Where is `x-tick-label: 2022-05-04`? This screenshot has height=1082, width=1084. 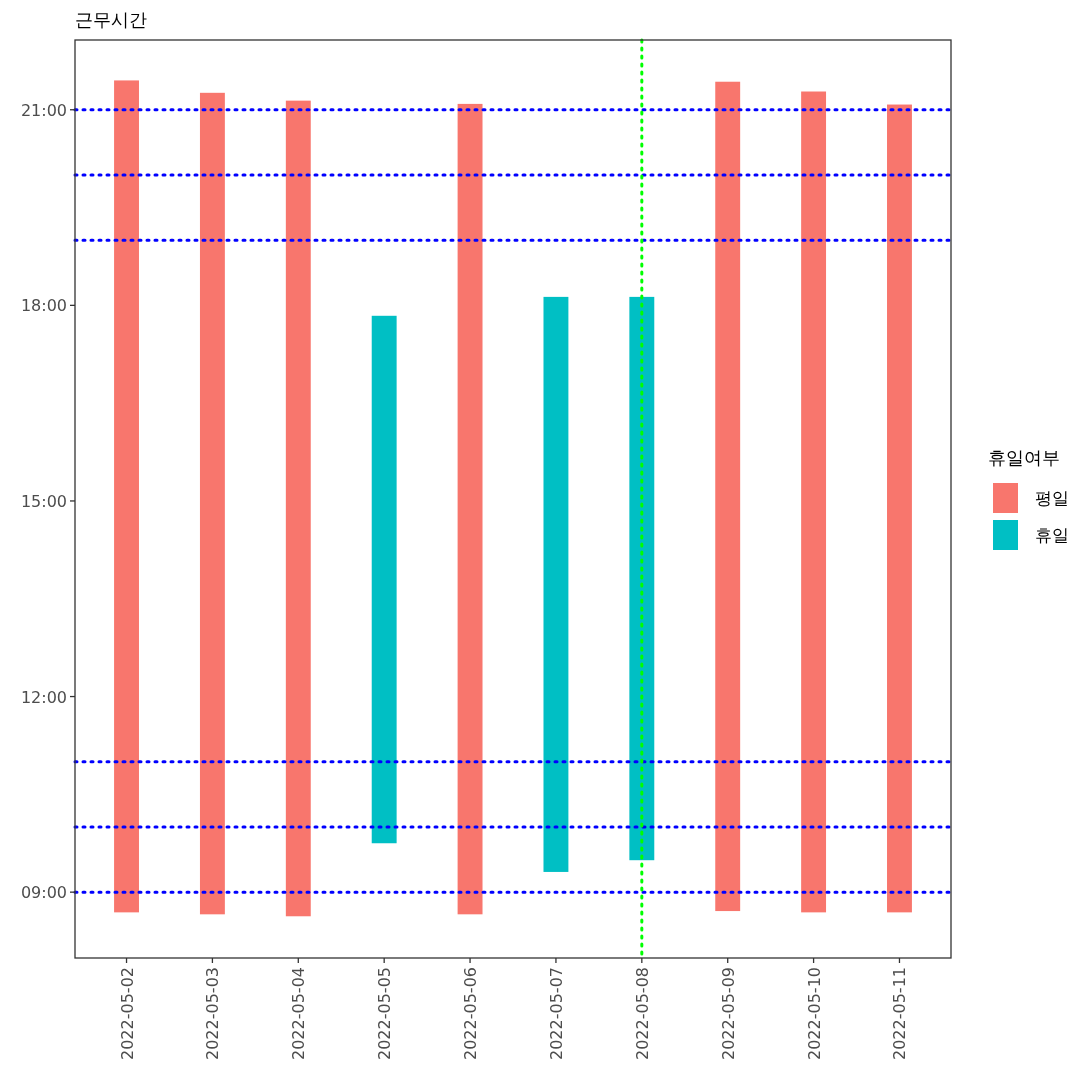 x-tick-label: 2022-05-04 is located at coordinates (299, 1013).